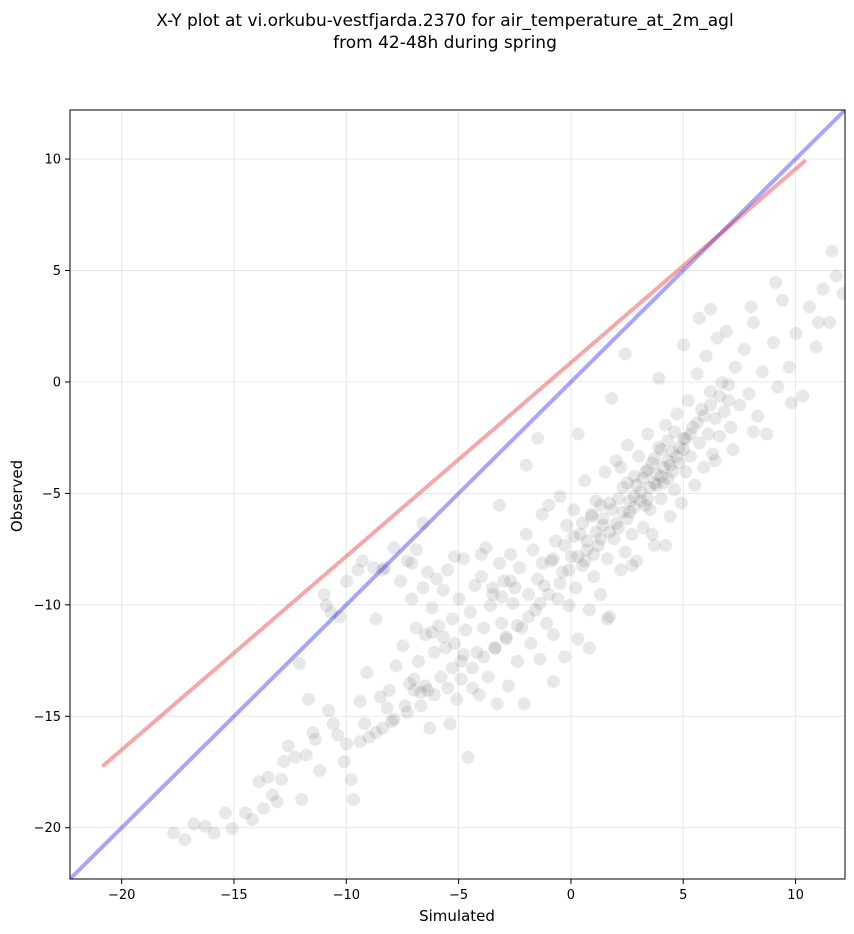  What do you see at coordinates (47, 828) in the screenshot?
I see `y-tick-label: −20` at bounding box center [47, 828].